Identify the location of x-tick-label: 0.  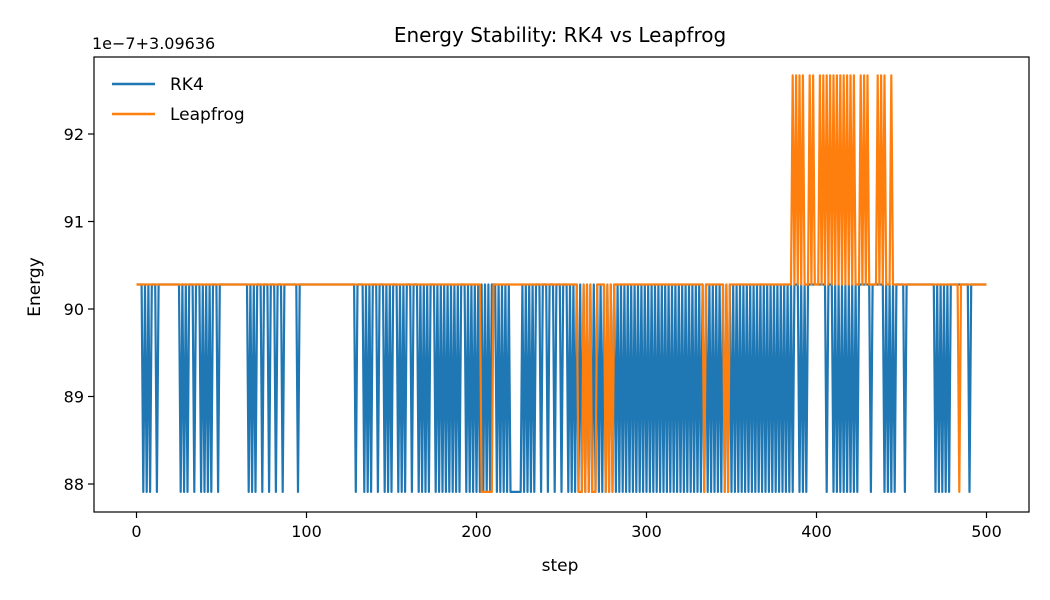
(136, 531).